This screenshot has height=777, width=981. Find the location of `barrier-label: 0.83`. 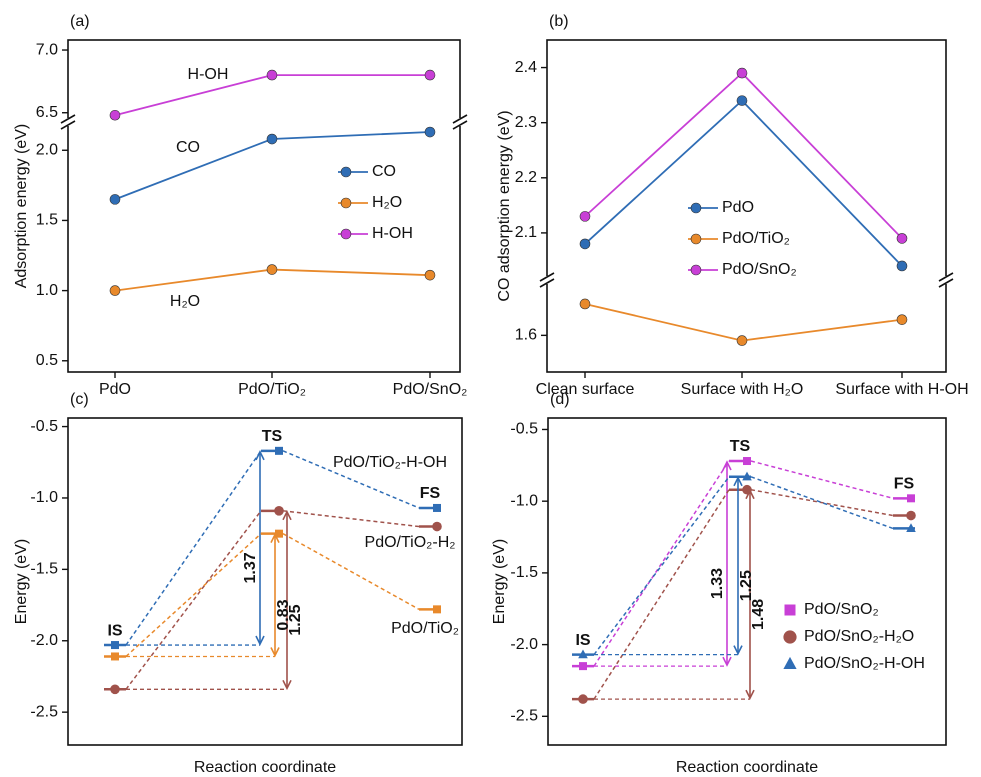

barrier-label: 0.83 is located at coordinates (283, 614).